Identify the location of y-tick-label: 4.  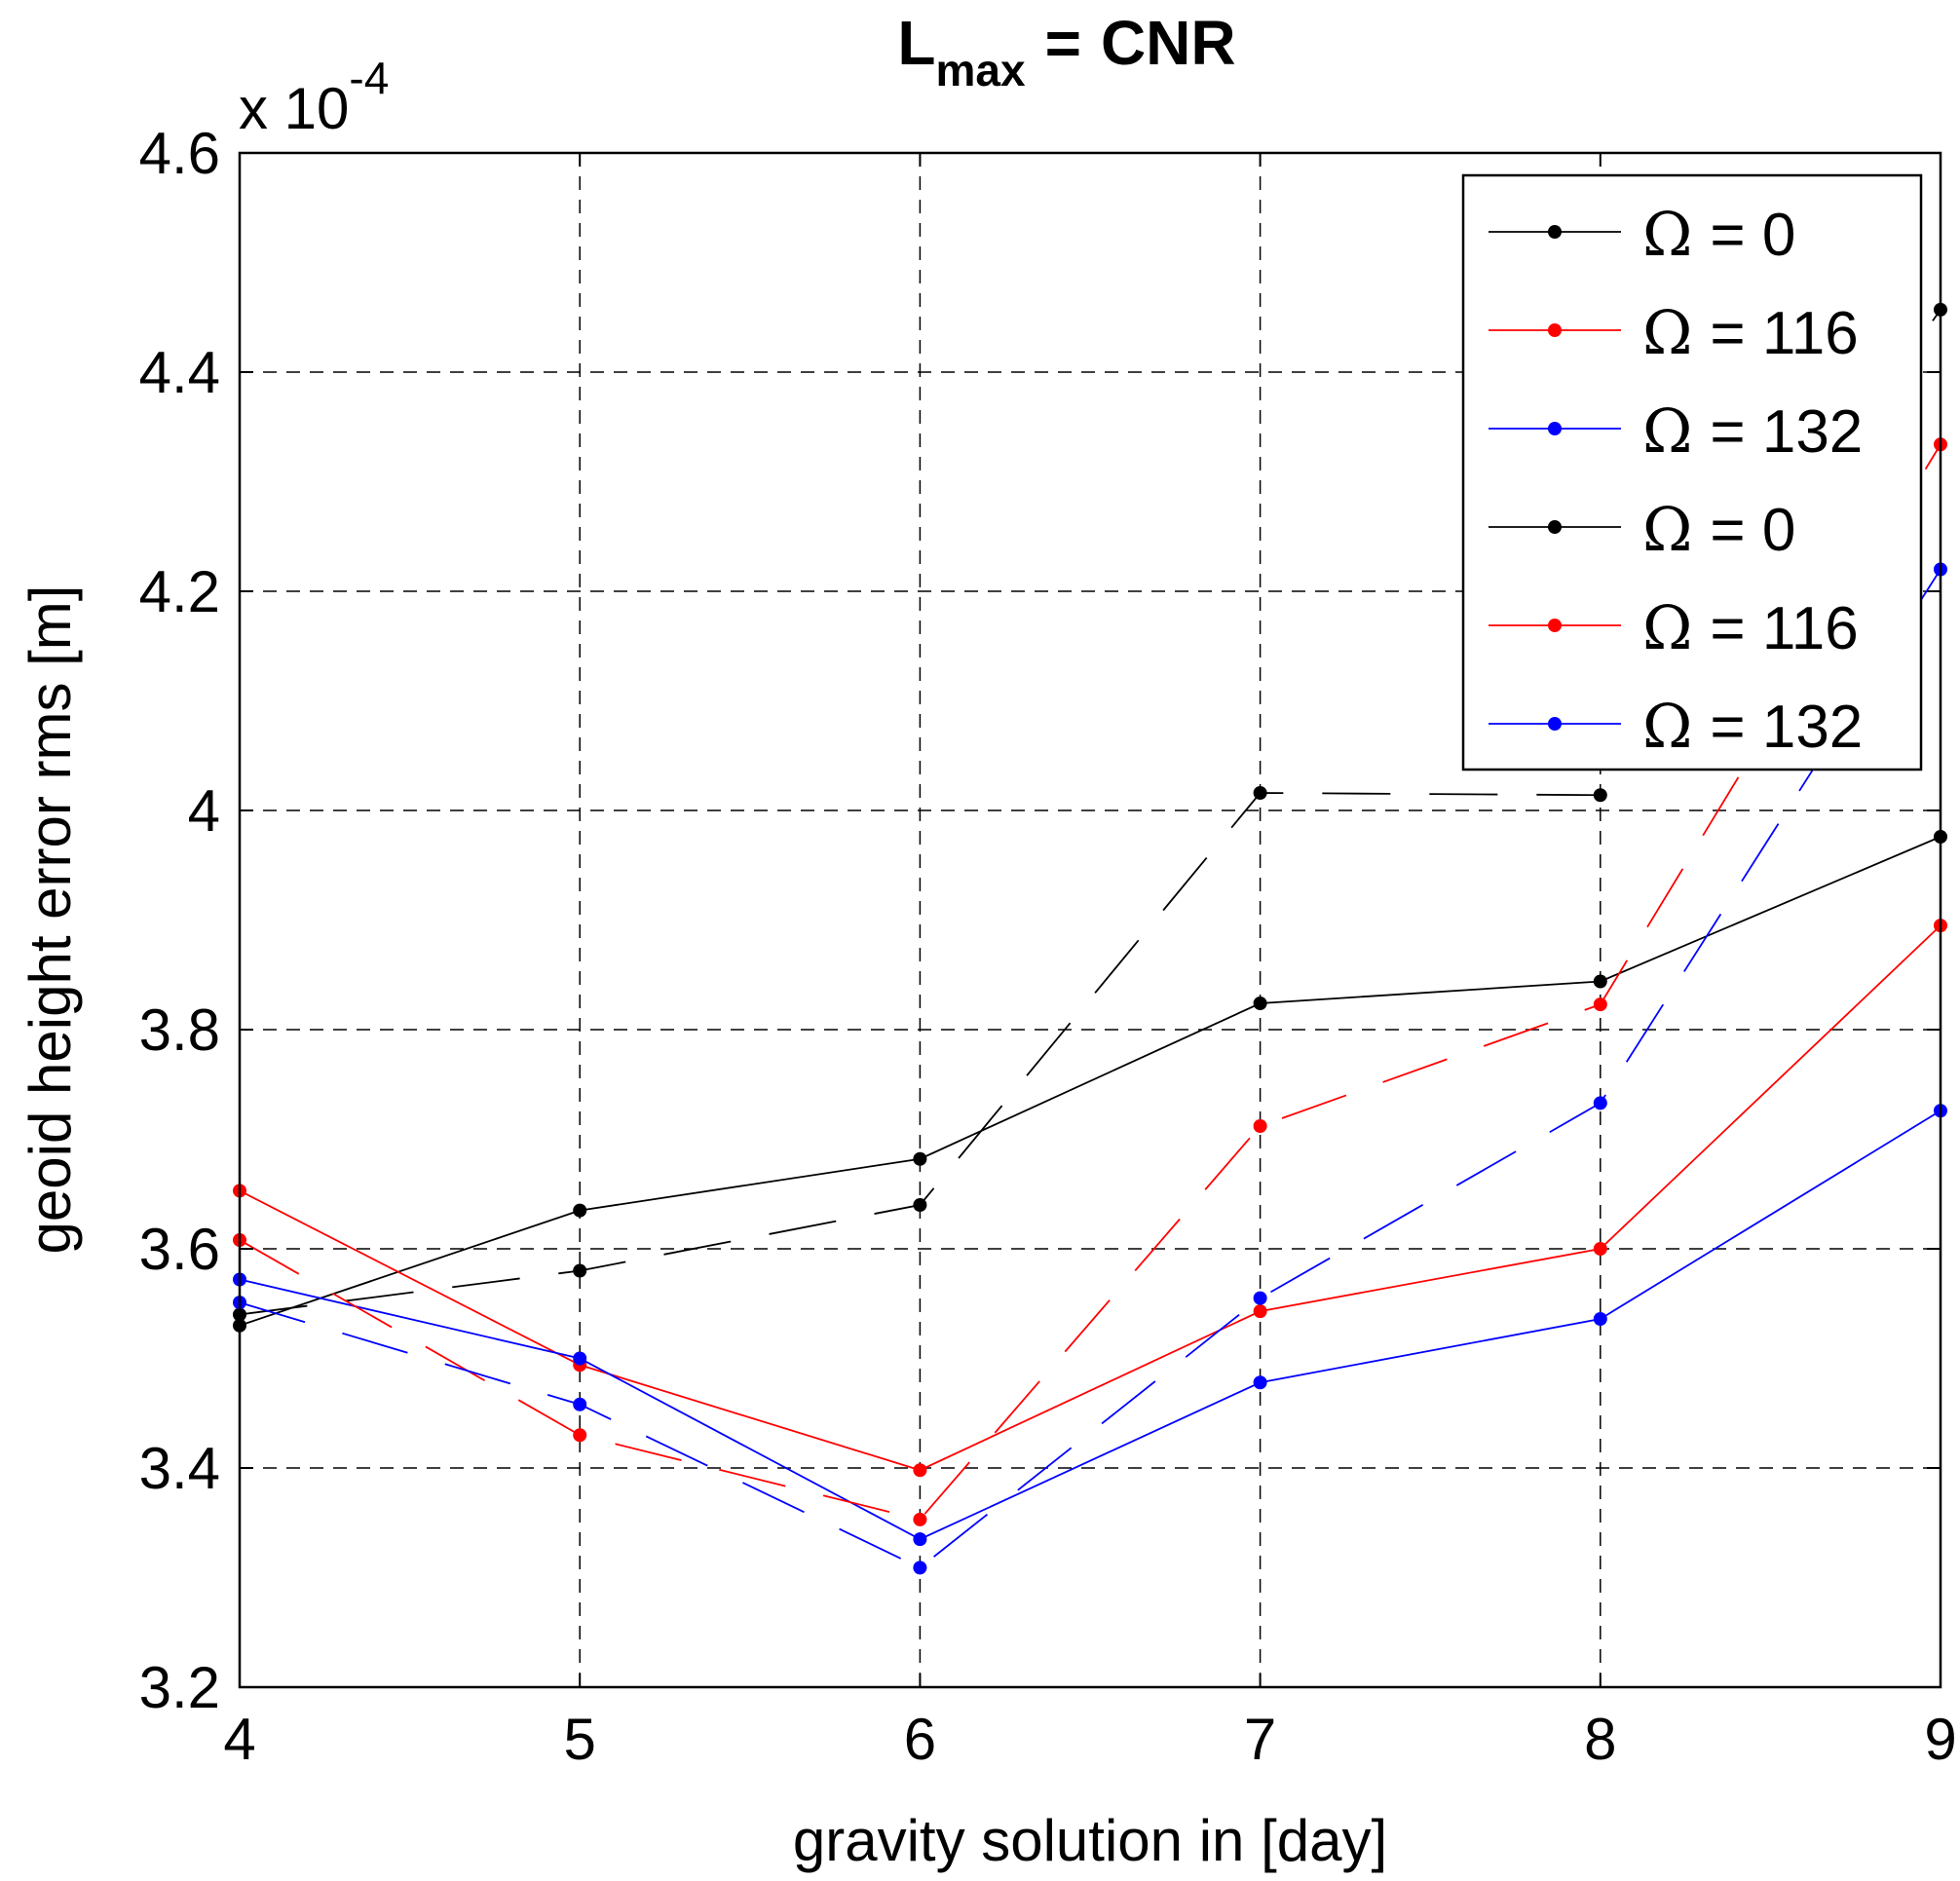
(204, 811).